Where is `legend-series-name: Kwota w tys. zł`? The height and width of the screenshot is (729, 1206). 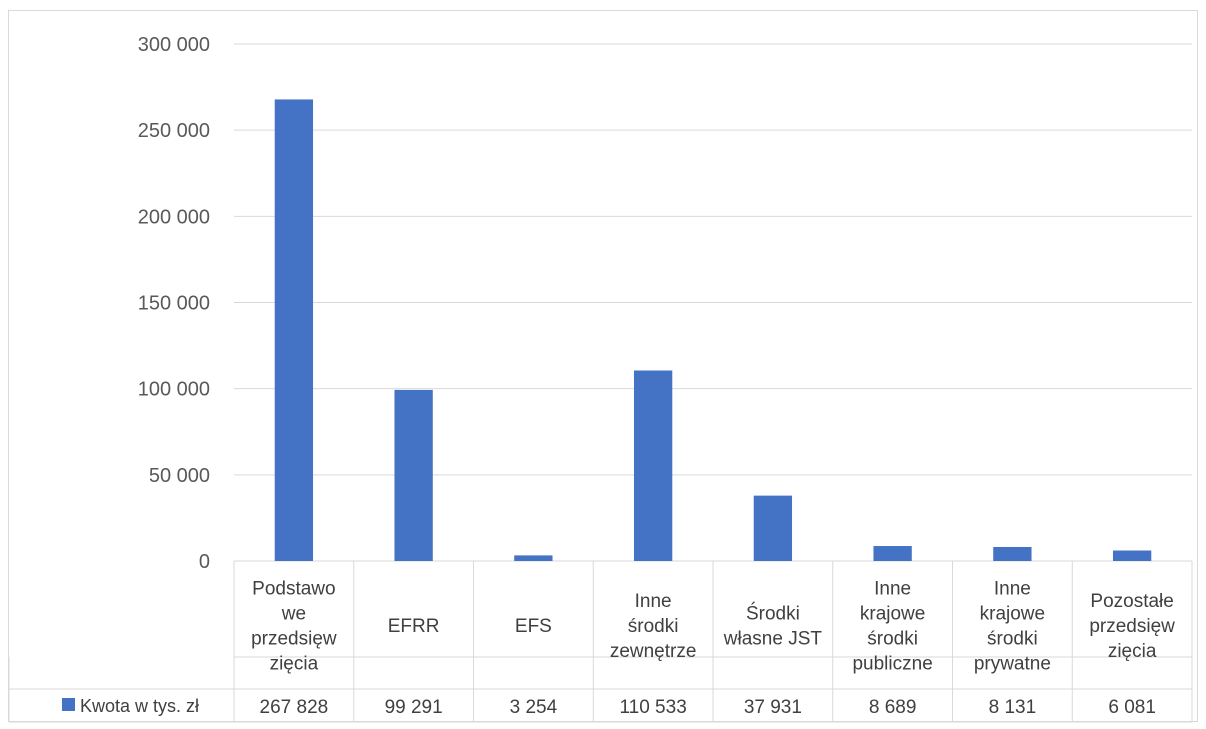 legend-series-name: Kwota w tys. zł is located at coordinates (139, 706).